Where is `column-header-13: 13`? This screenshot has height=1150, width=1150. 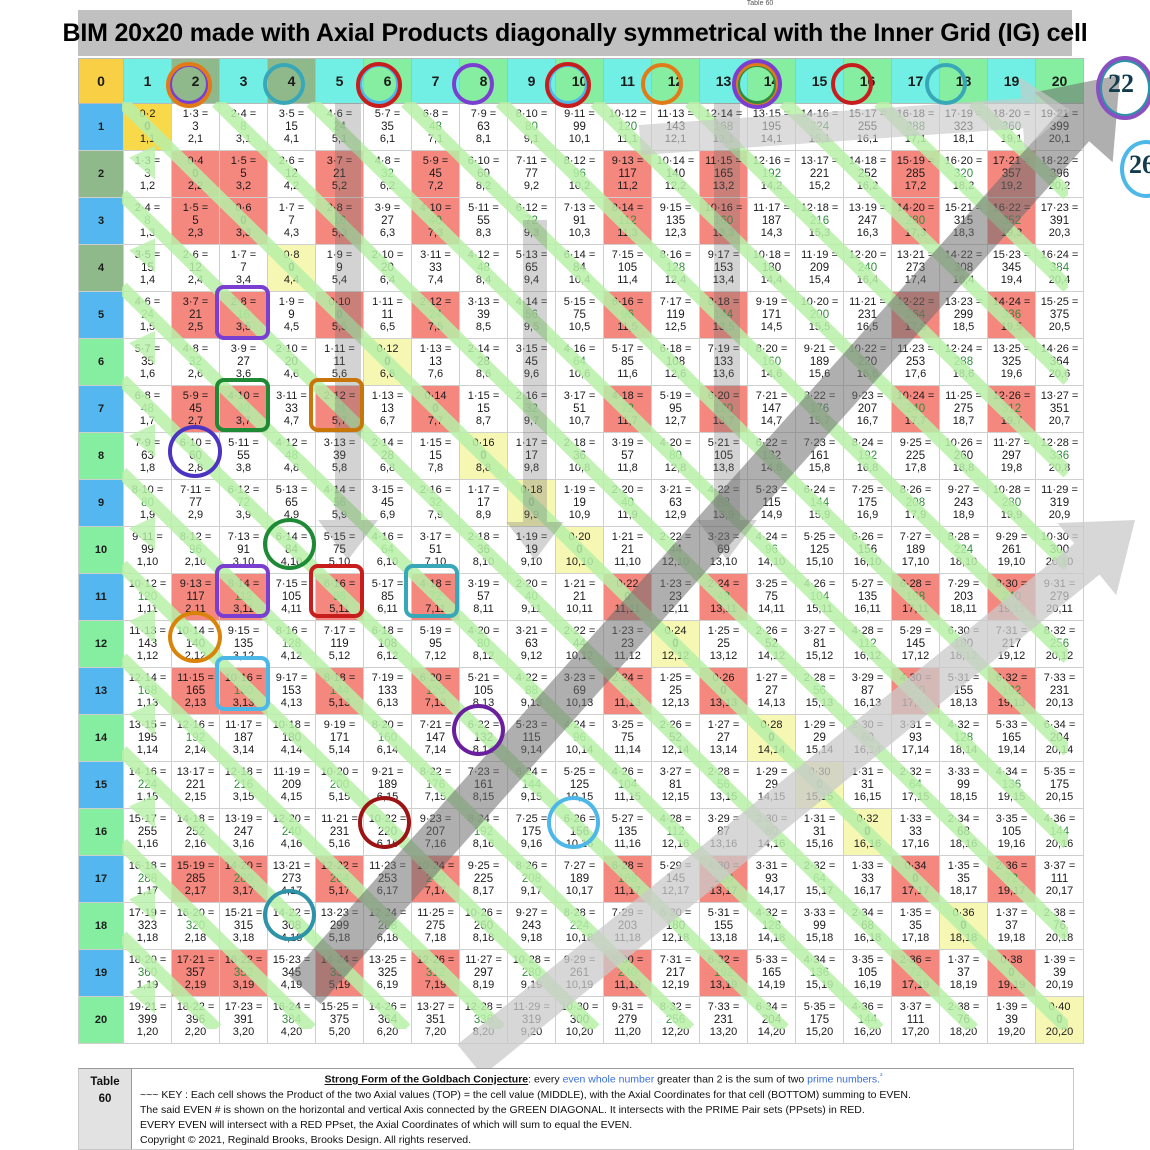
column-header-13: 13 is located at coordinates (723, 81).